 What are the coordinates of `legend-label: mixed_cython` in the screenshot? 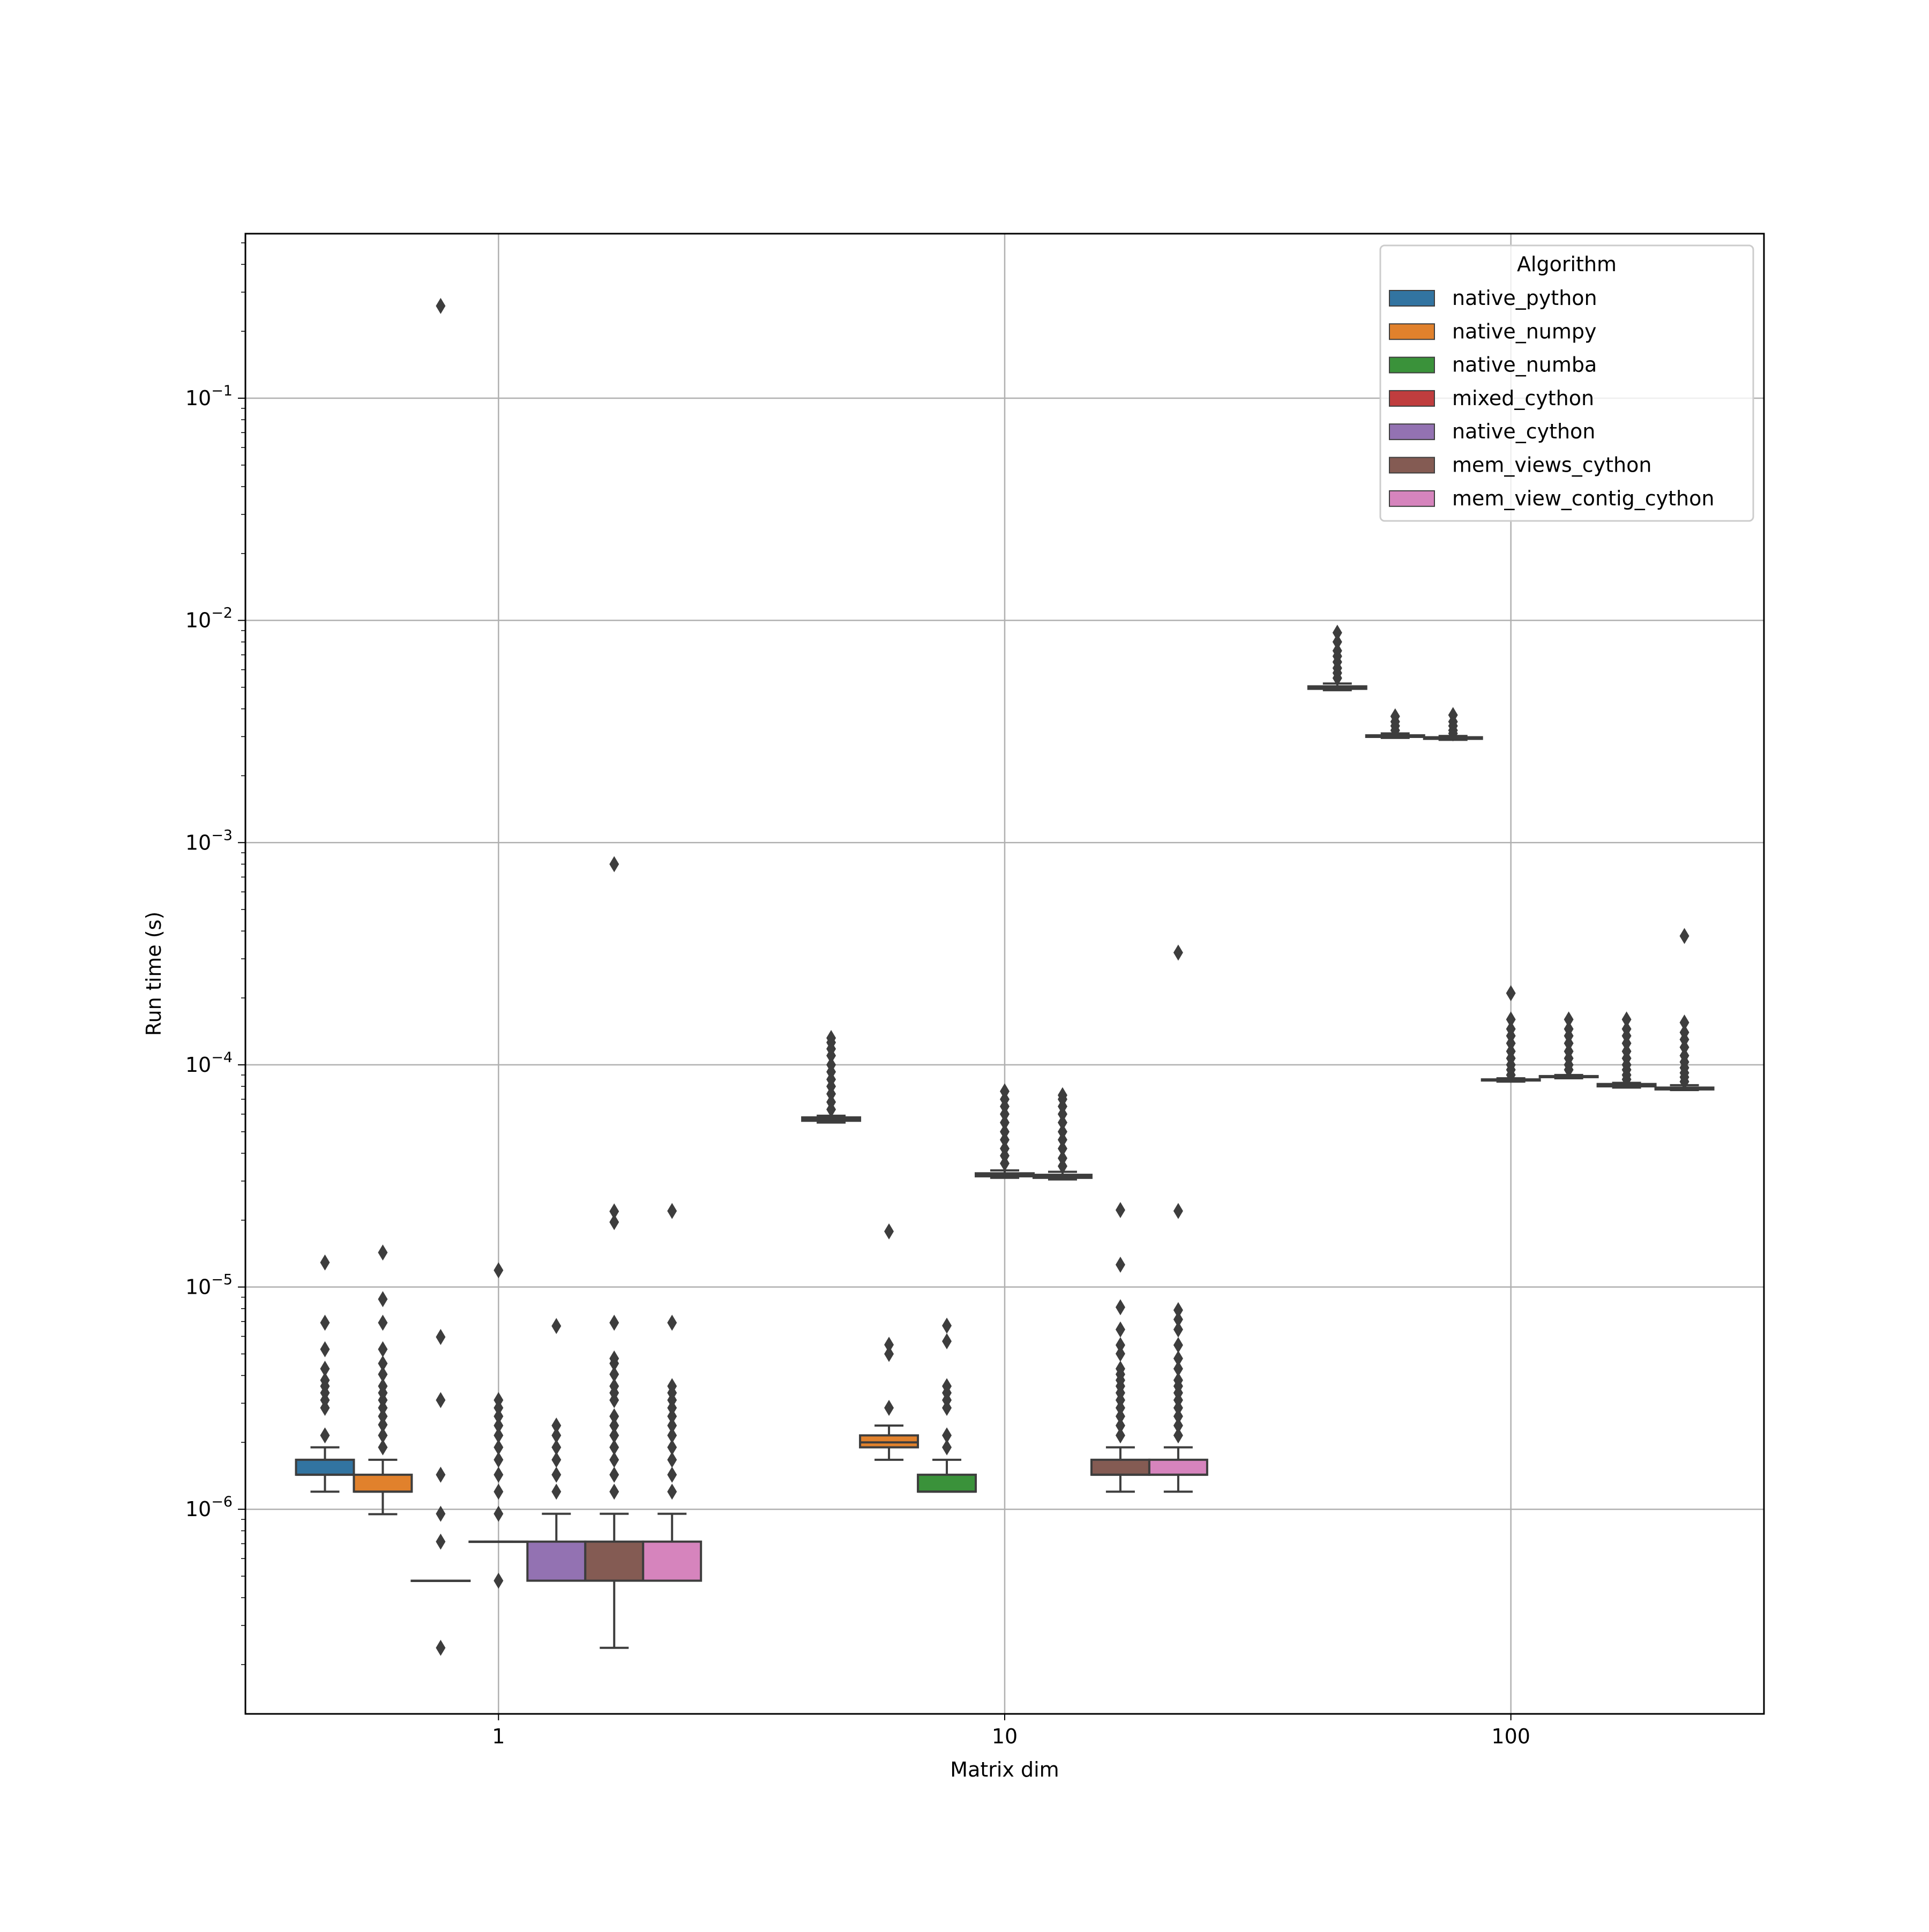 It's located at (1523, 398).